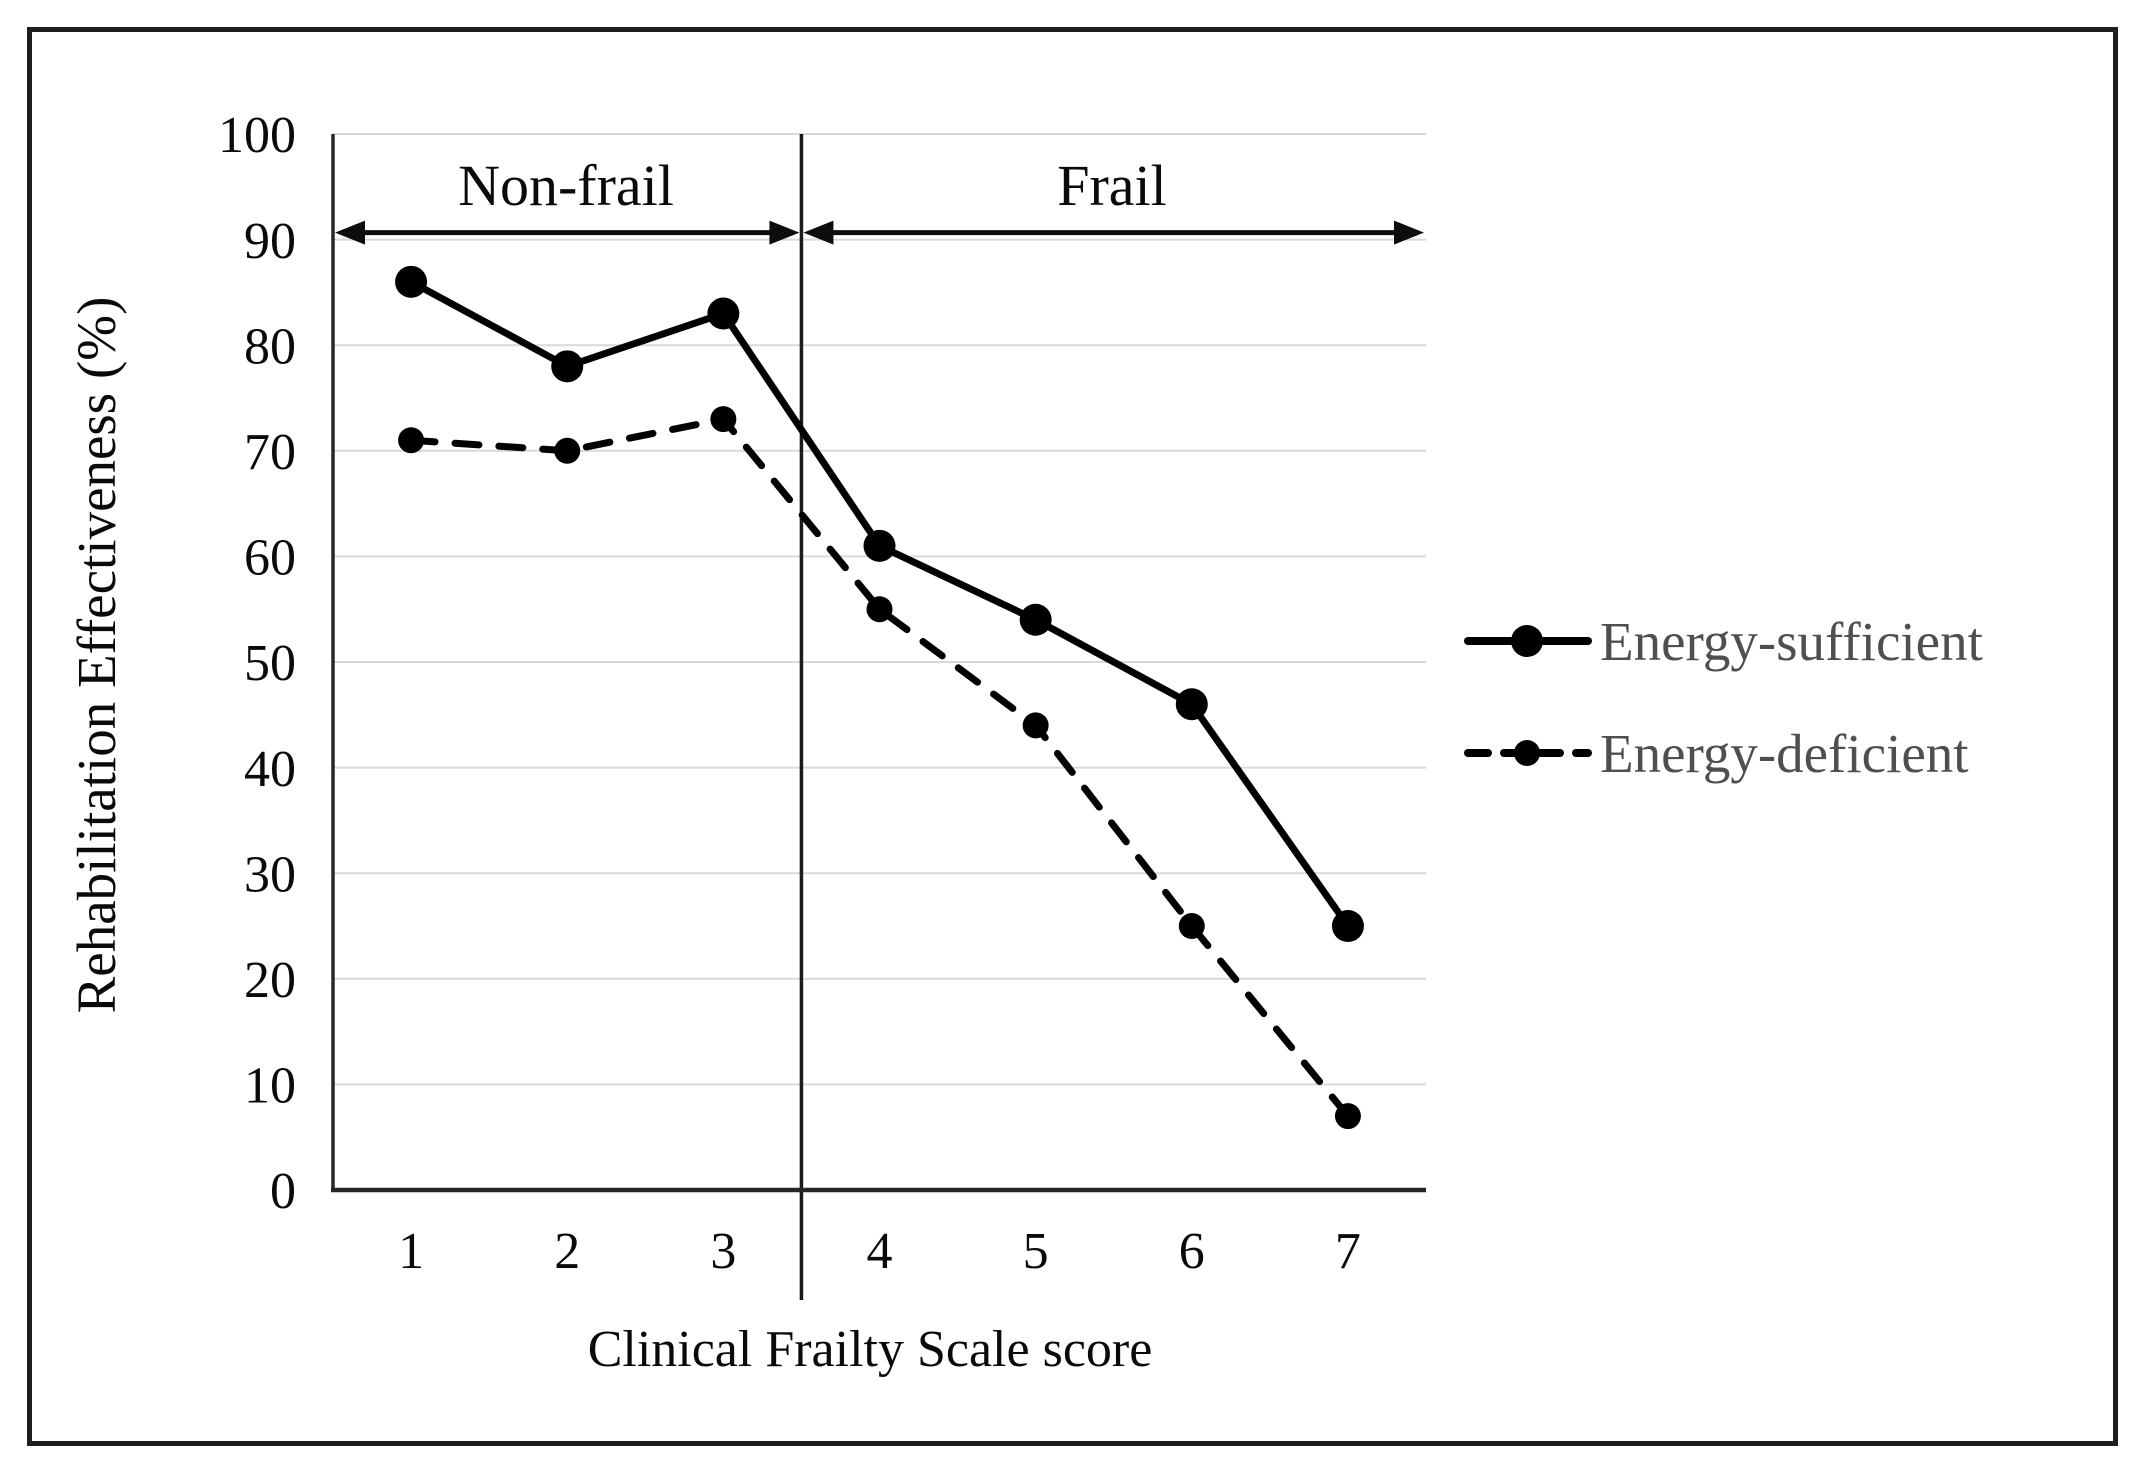 This screenshot has height=1469, width=2145. Describe the element at coordinates (283, 1191) in the screenshot. I see `y-tick-label-0: 0` at that location.